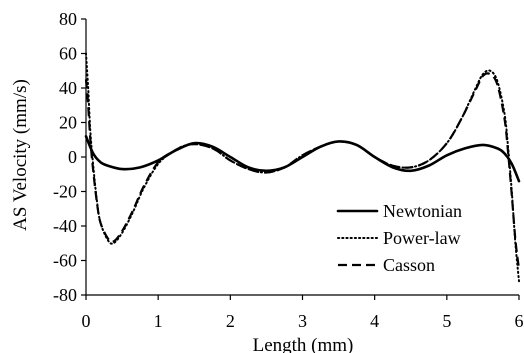  What do you see at coordinates (422, 211) in the screenshot?
I see `legend-label-newtonian: Newtonian` at bounding box center [422, 211].